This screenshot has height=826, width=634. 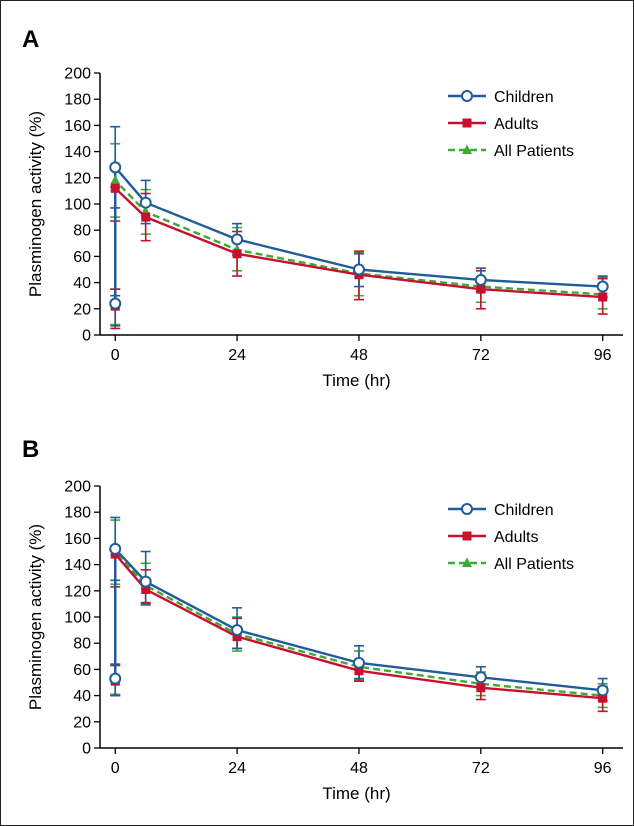 What do you see at coordinates (31, 449) in the screenshot?
I see `panel-label-b: B` at bounding box center [31, 449].